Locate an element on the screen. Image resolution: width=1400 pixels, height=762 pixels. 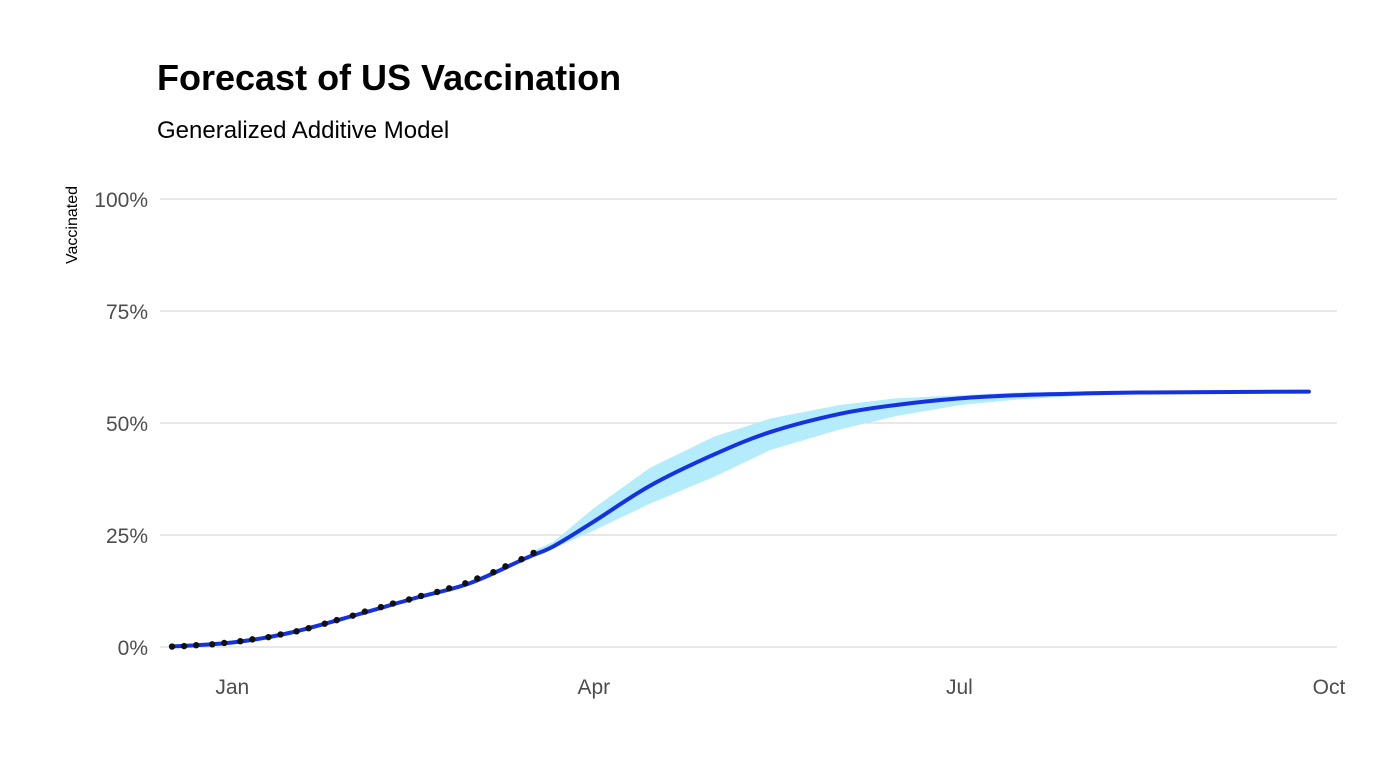
confidence-band-area is located at coordinates (921, 472).